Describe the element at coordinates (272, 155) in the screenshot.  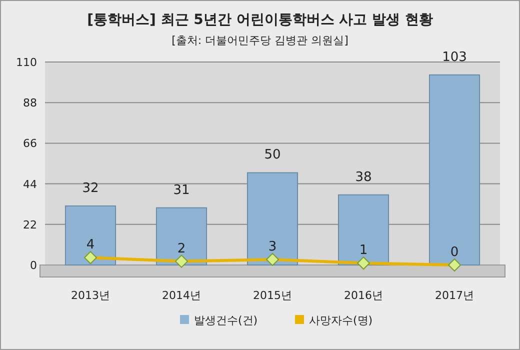
I see `data-label: 50` at that location.